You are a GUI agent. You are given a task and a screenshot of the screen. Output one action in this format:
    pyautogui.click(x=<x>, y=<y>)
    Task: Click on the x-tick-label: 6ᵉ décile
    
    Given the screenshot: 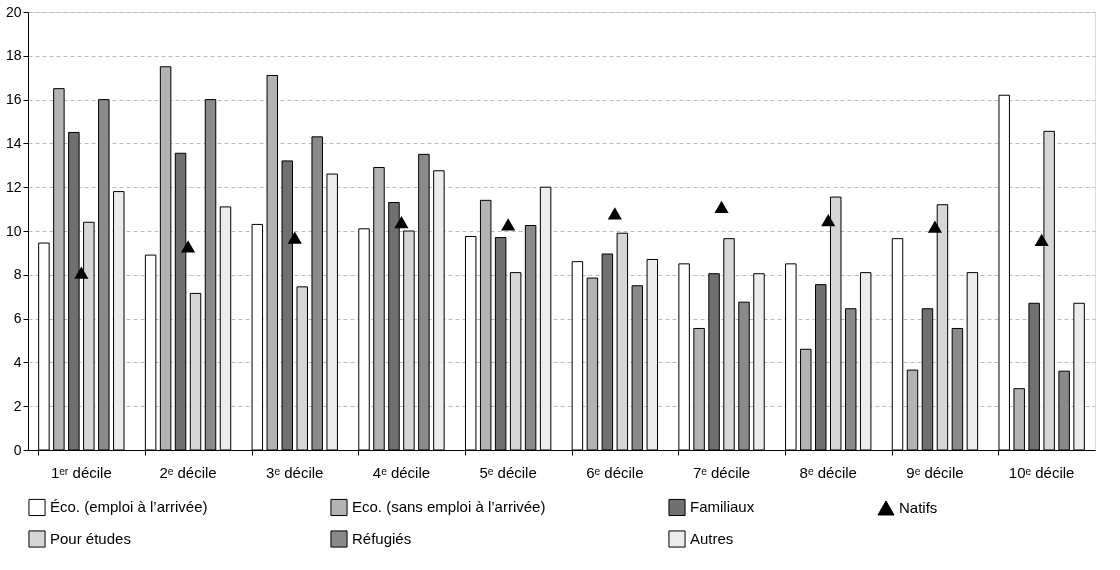 What is the action you would take?
    pyautogui.click(x=615, y=472)
    